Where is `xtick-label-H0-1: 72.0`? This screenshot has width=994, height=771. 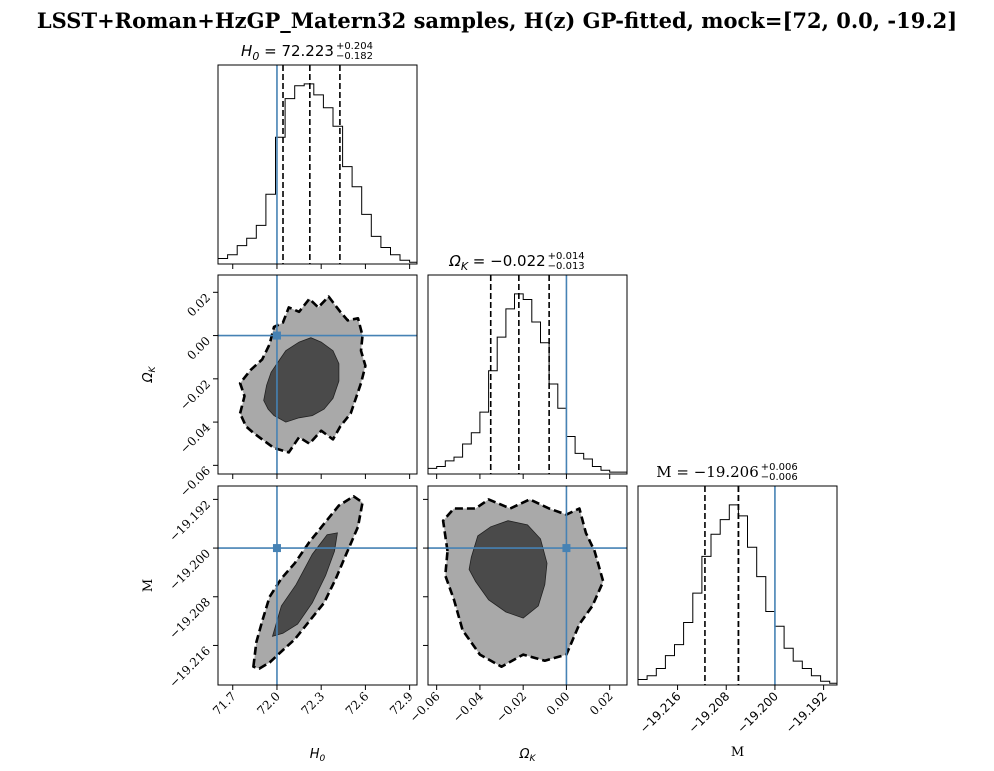 xtick-label-H0-1: 72.0 is located at coordinates (268, 703).